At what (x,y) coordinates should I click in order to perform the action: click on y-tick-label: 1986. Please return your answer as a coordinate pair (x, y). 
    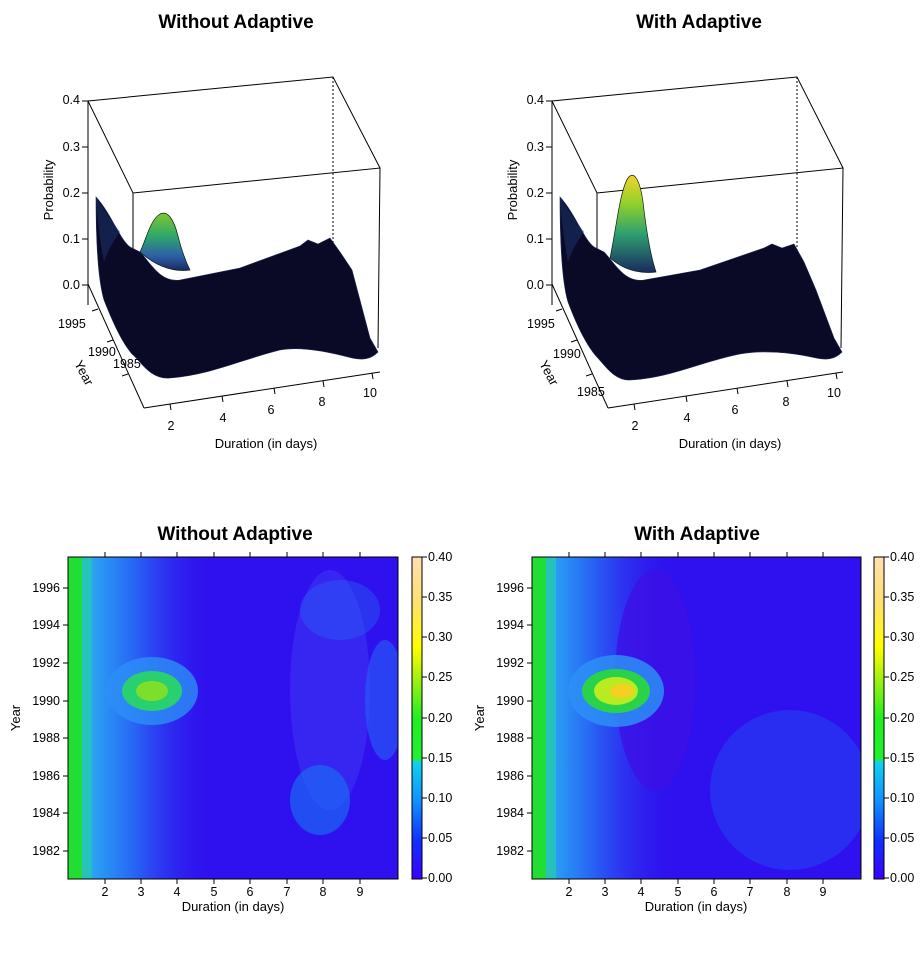
    Looking at the image, I should click on (510, 776).